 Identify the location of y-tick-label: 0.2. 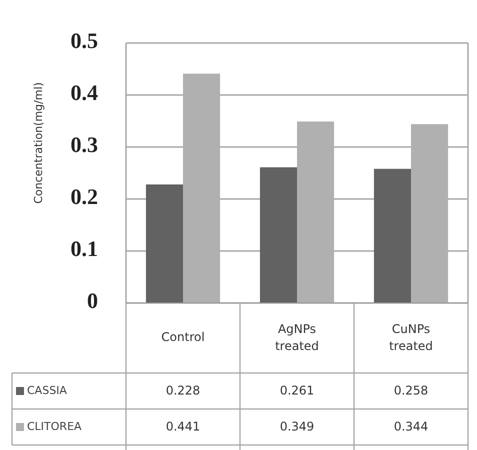
(84, 197).